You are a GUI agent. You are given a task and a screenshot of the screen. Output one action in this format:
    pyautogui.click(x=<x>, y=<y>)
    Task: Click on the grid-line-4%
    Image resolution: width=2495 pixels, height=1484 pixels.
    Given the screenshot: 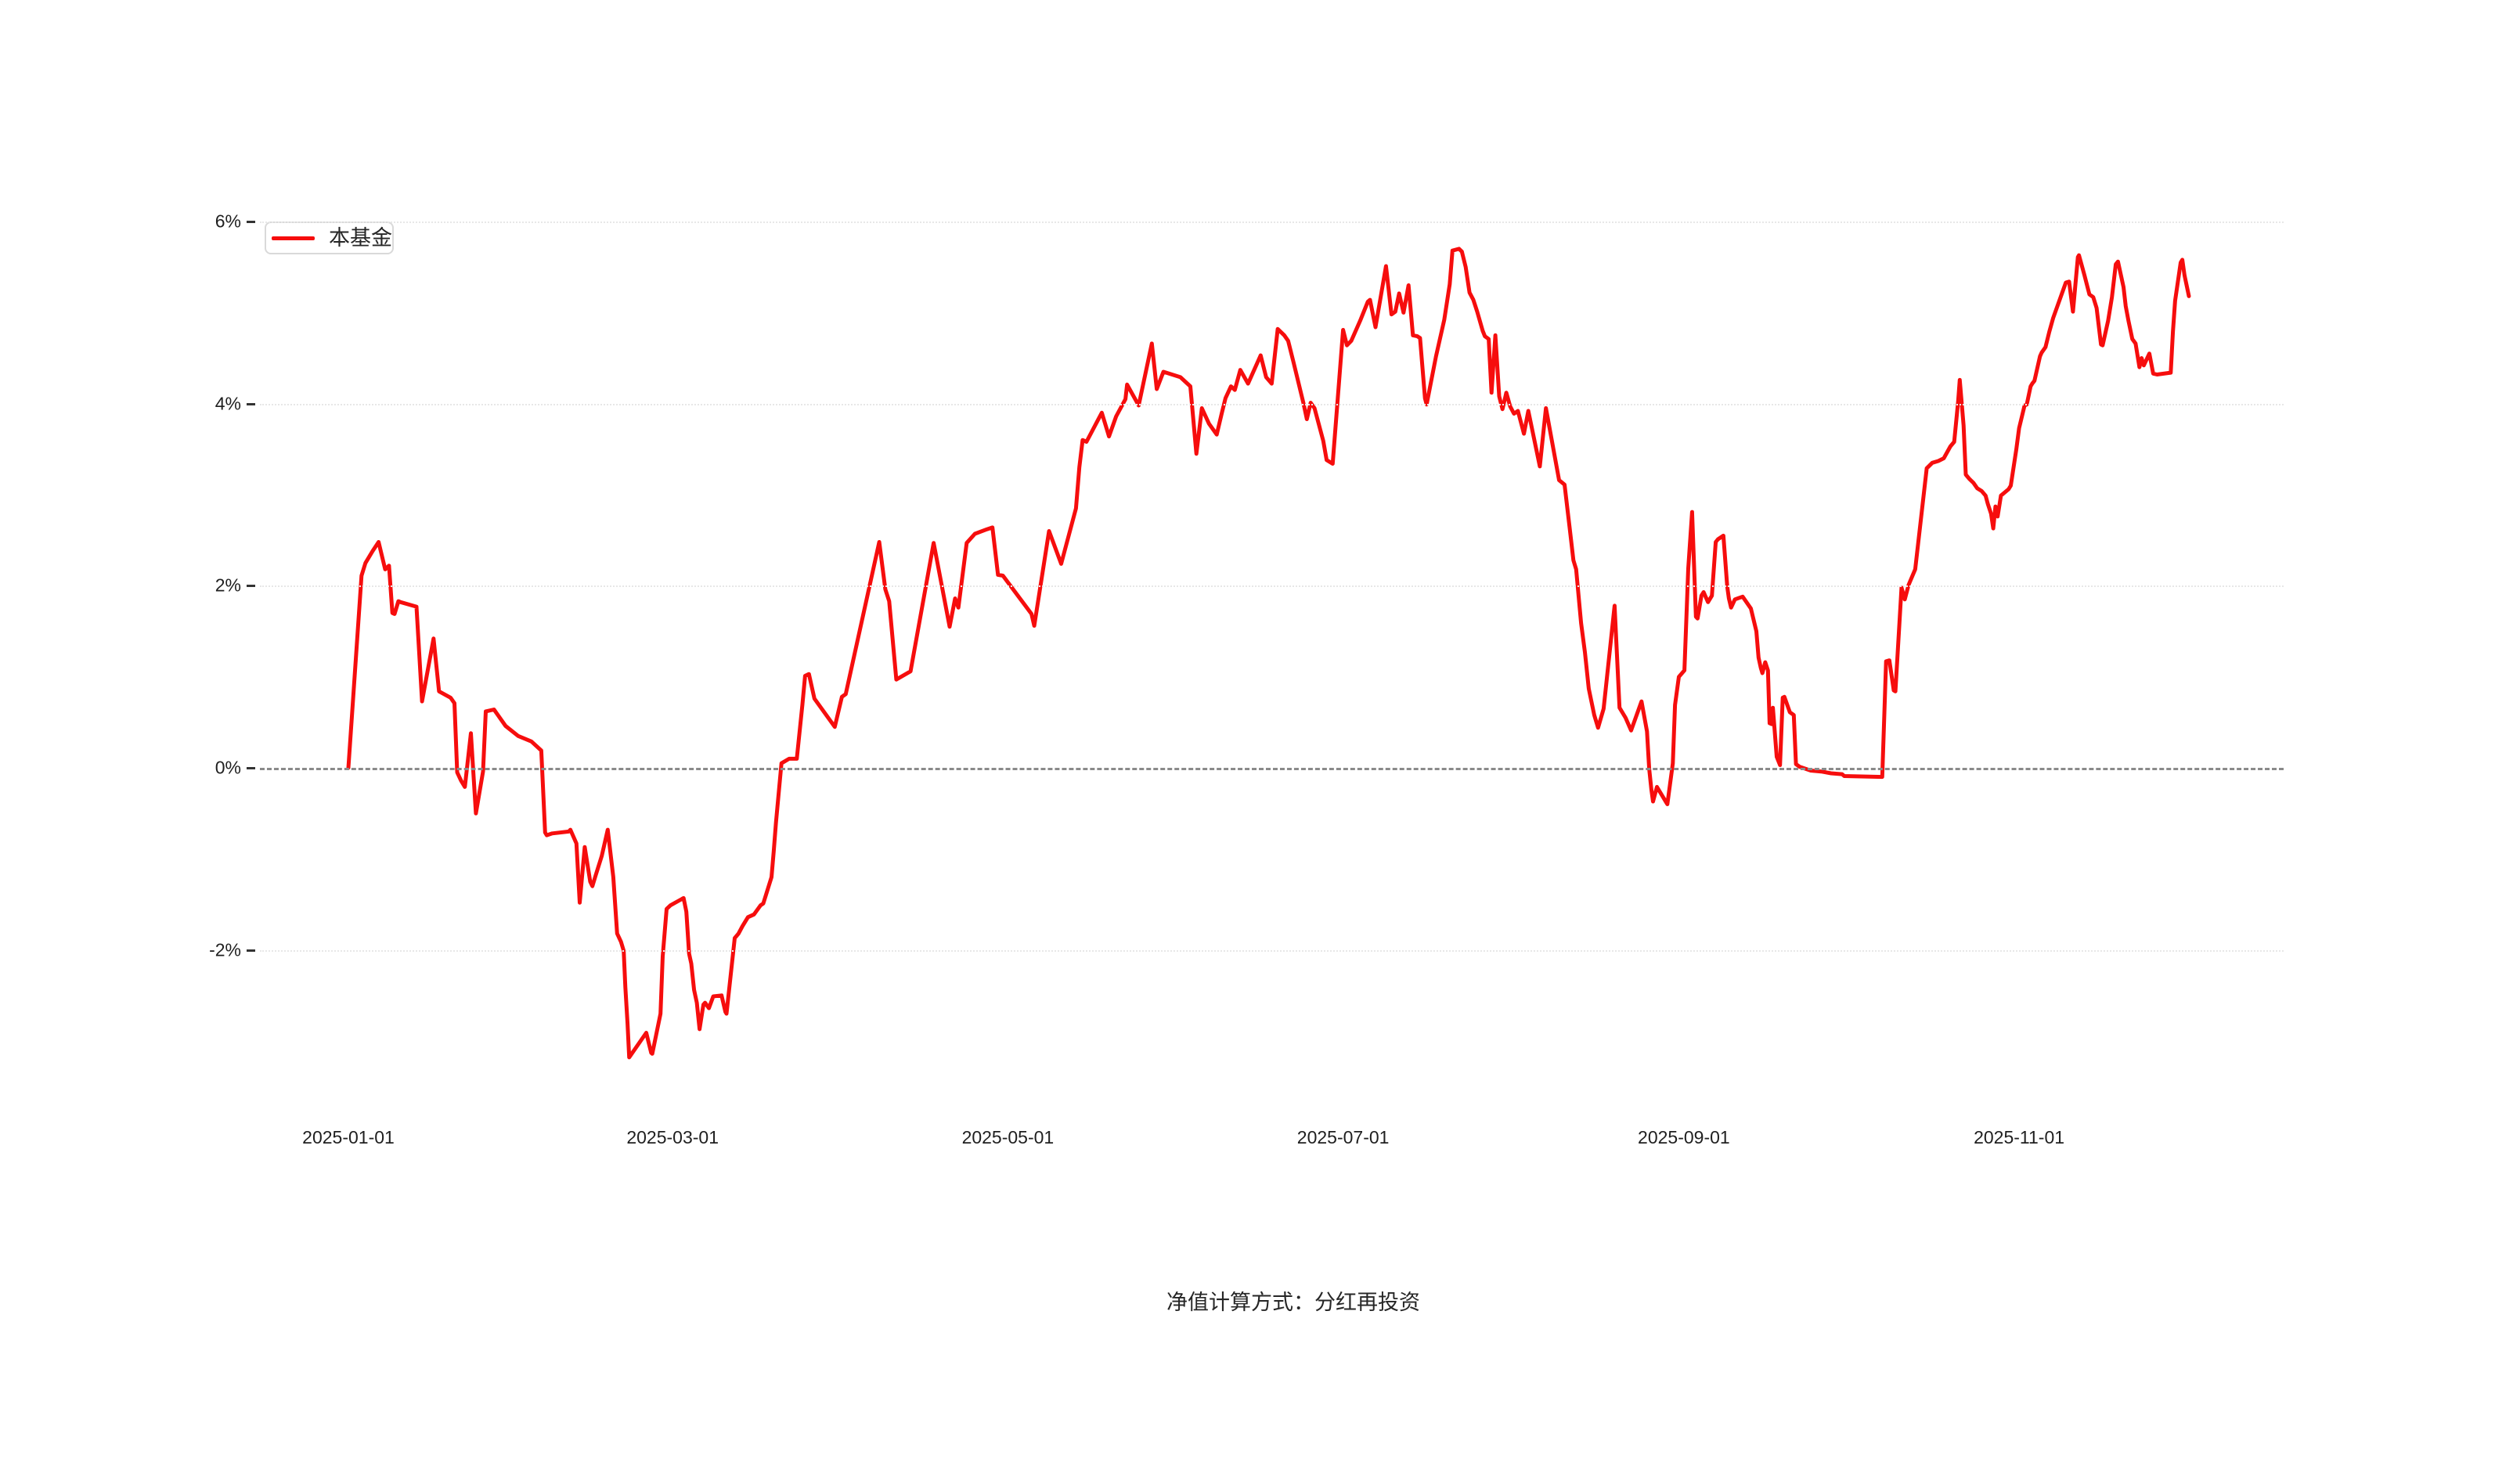 What is the action you would take?
    pyautogui.click(x=1272, y=404)
    